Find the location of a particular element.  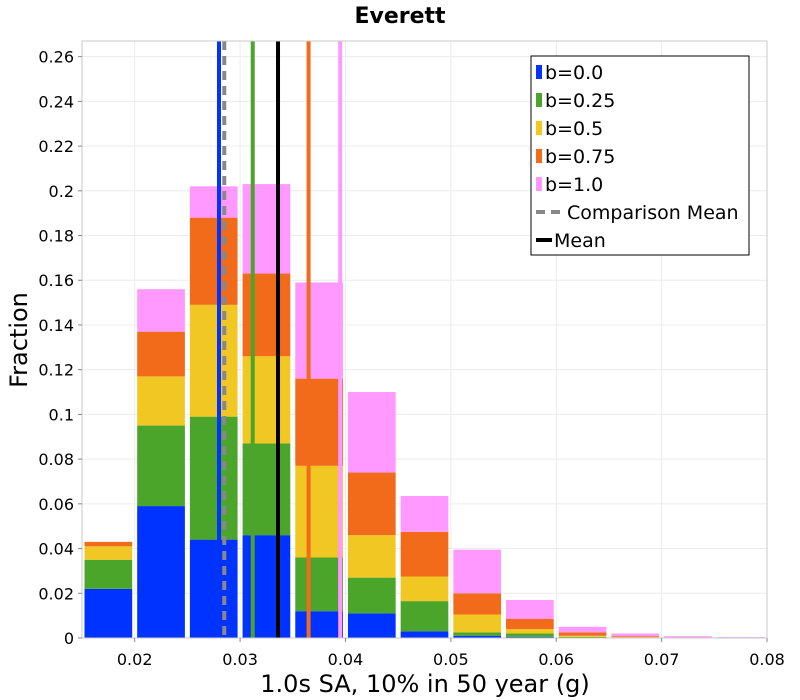

x-tick-label: 0.06 is located at coordinates (556, 659).